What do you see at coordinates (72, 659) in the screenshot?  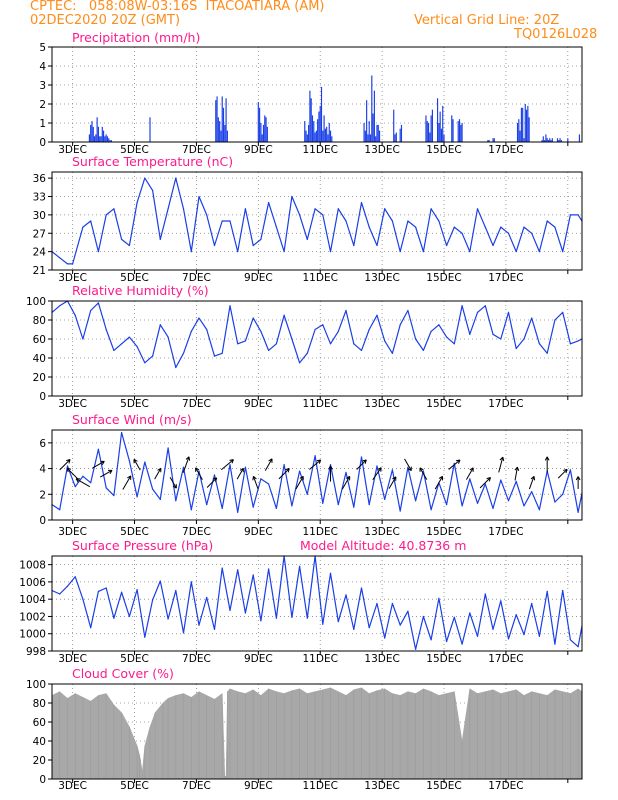 I see `x-tick-label: 3DEC` at bounding box center [72, 659].